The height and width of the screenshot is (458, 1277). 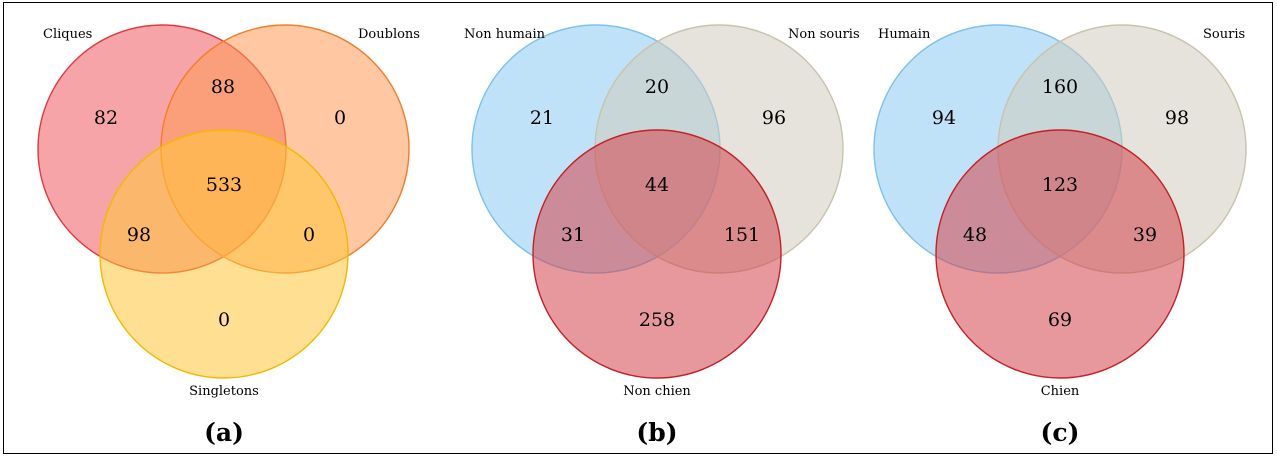 What do you see at coordinates (106, 118) in the screenshot?
I see `count-cliques-only: 82` at bounding box center [106, 118].